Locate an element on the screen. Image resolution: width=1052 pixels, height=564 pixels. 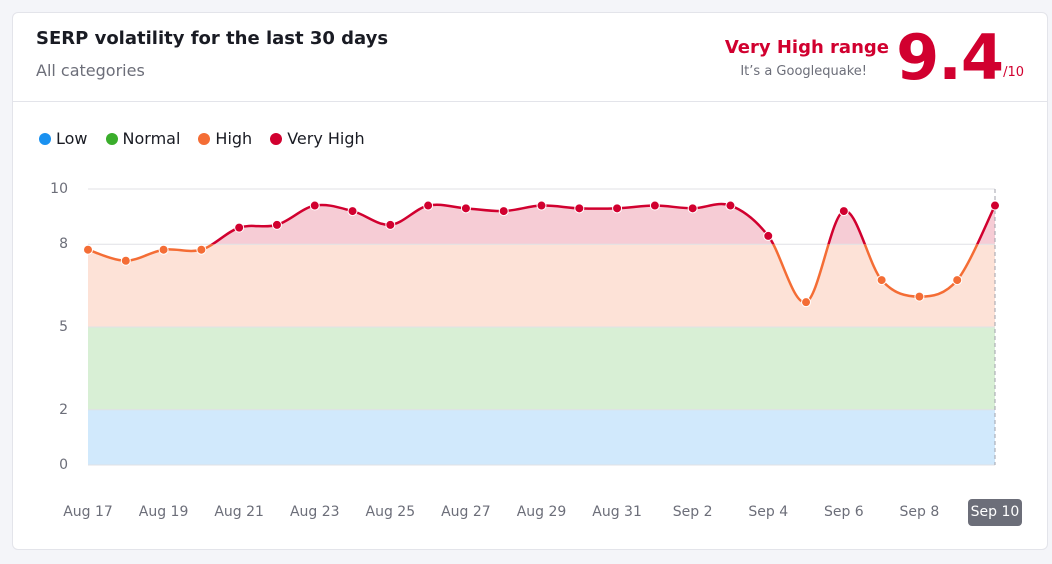
legend-item: Very High is located at coordinates (317, 138).